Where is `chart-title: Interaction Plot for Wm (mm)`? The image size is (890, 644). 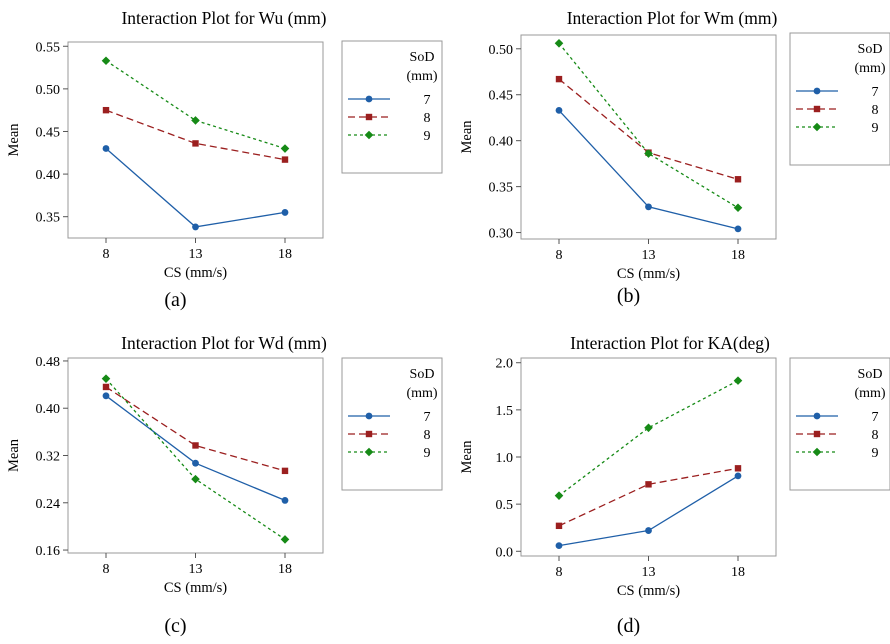
chart-title: Interaction Plot for Wm (mm) is located at coordinates (672, 18).